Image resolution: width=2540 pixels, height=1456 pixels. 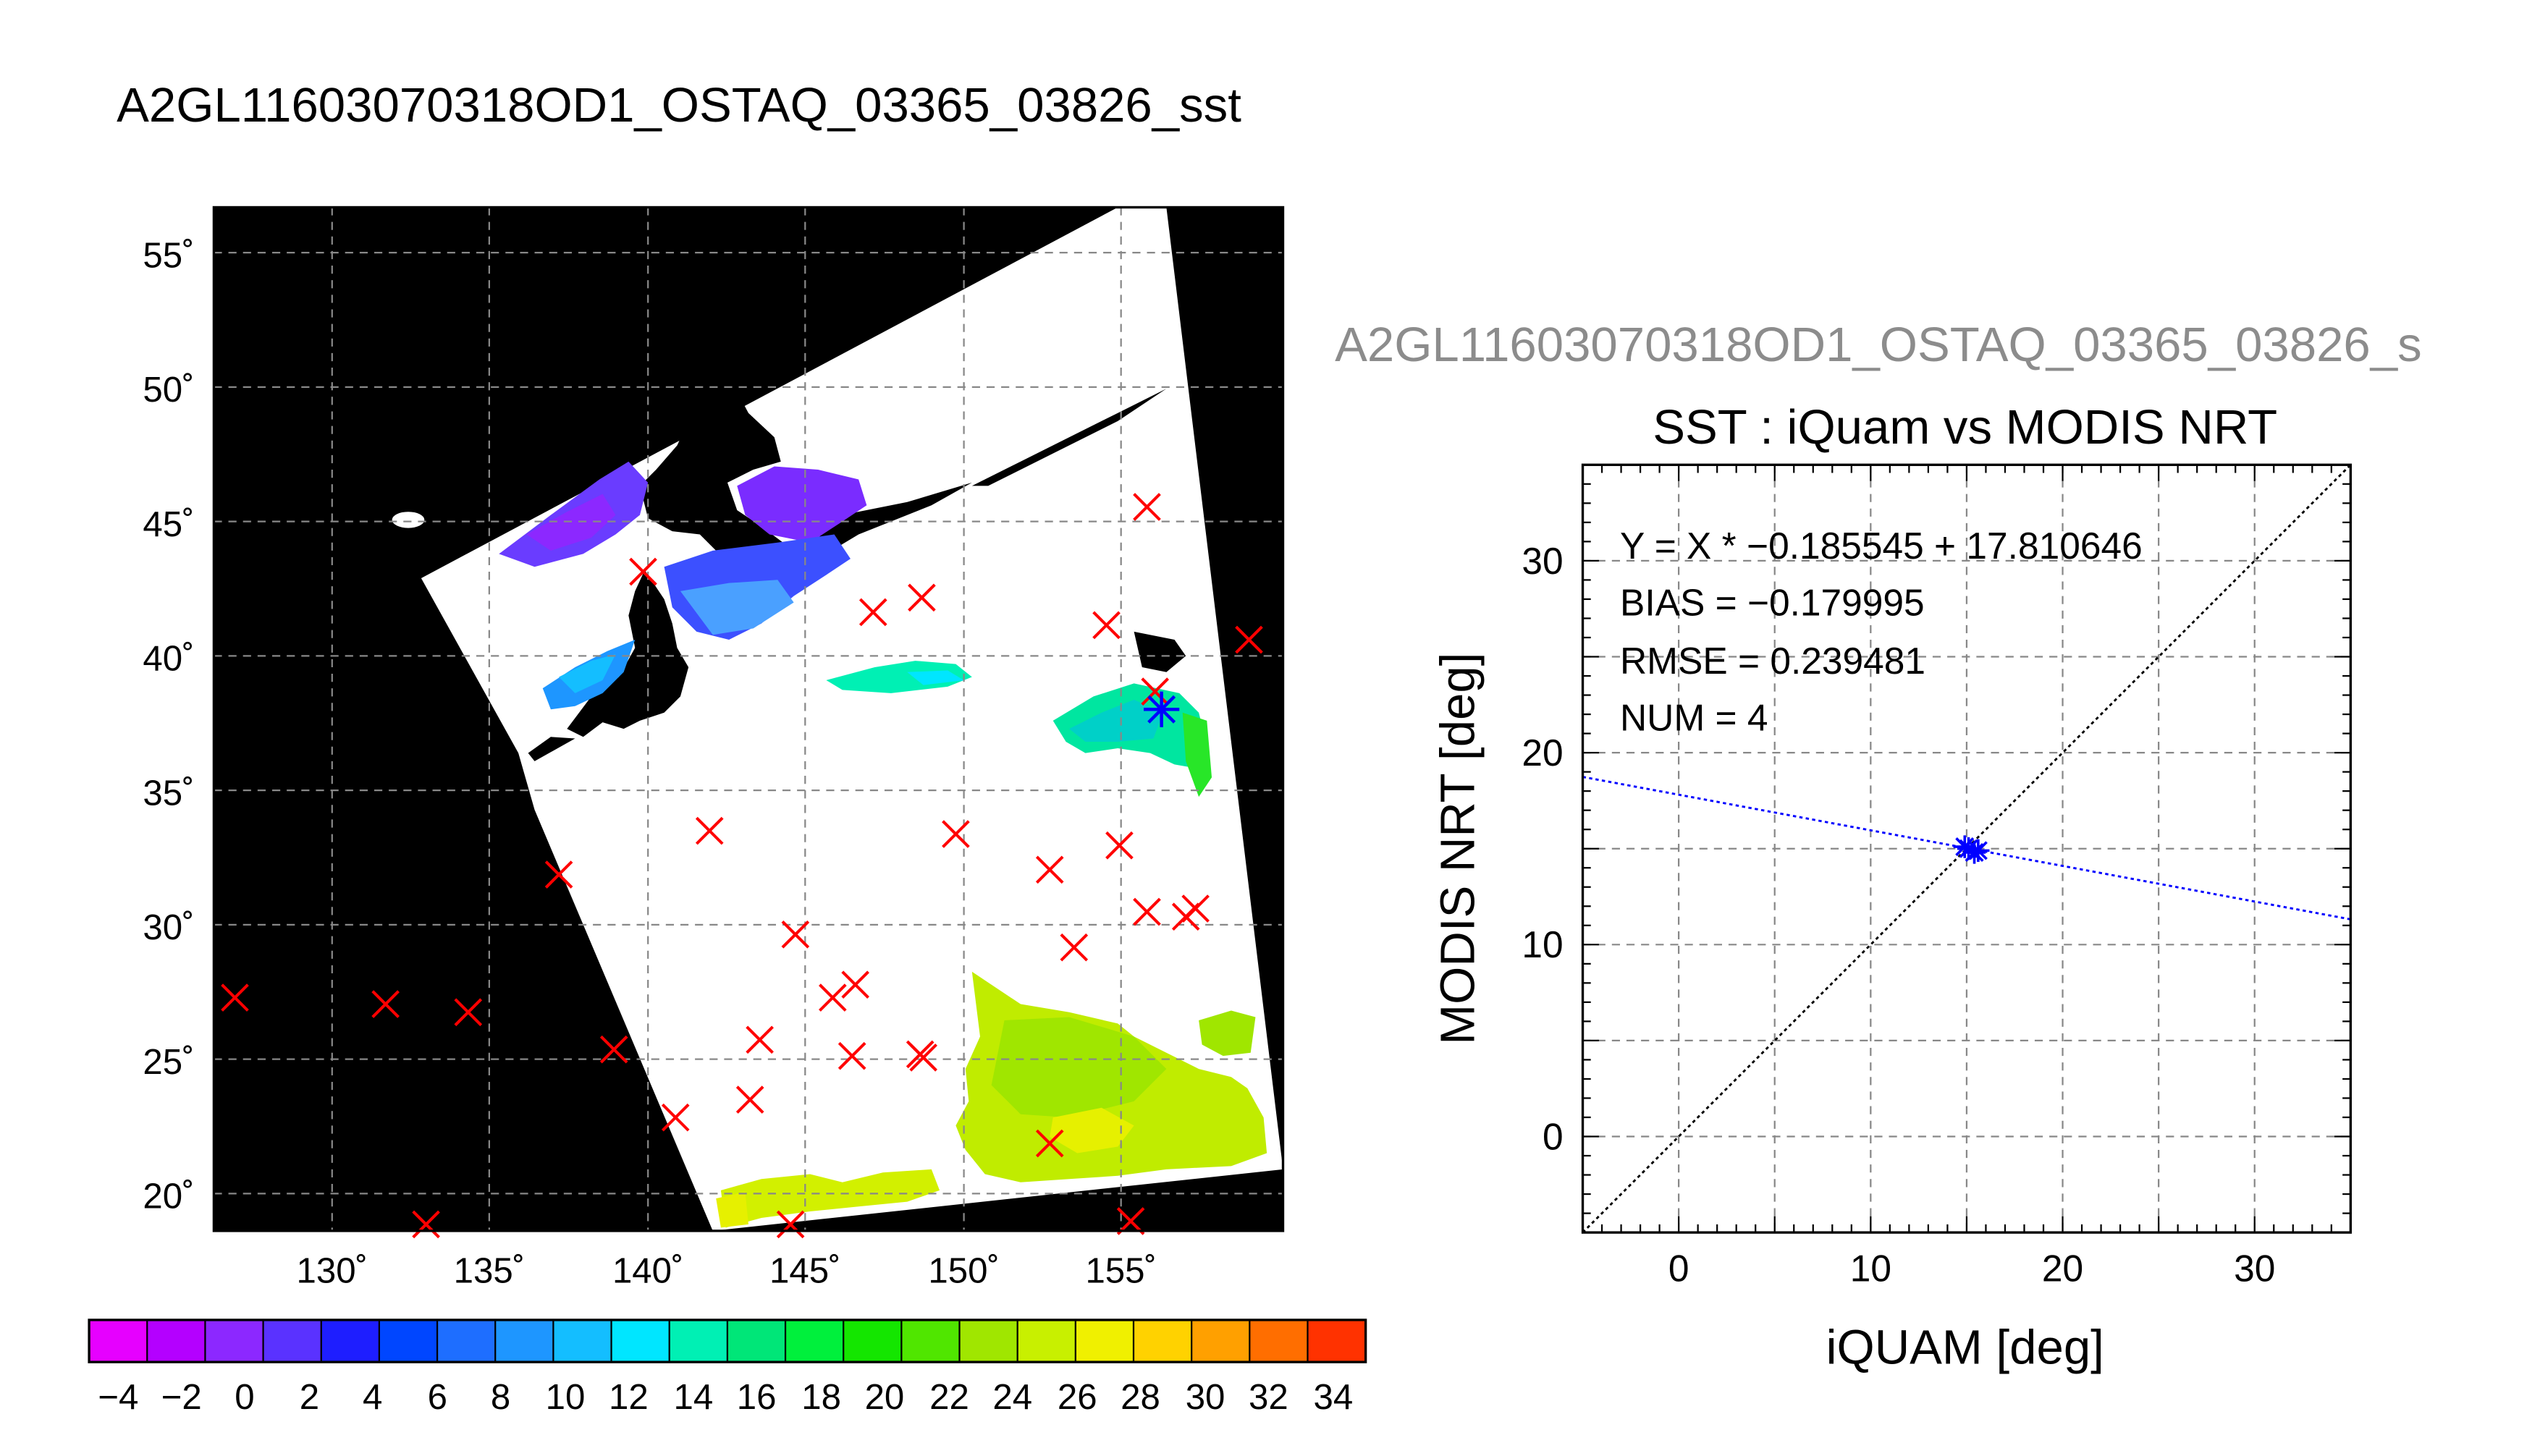 I want to click on lon-tick: 150˚, so click(x=964, y=1270).